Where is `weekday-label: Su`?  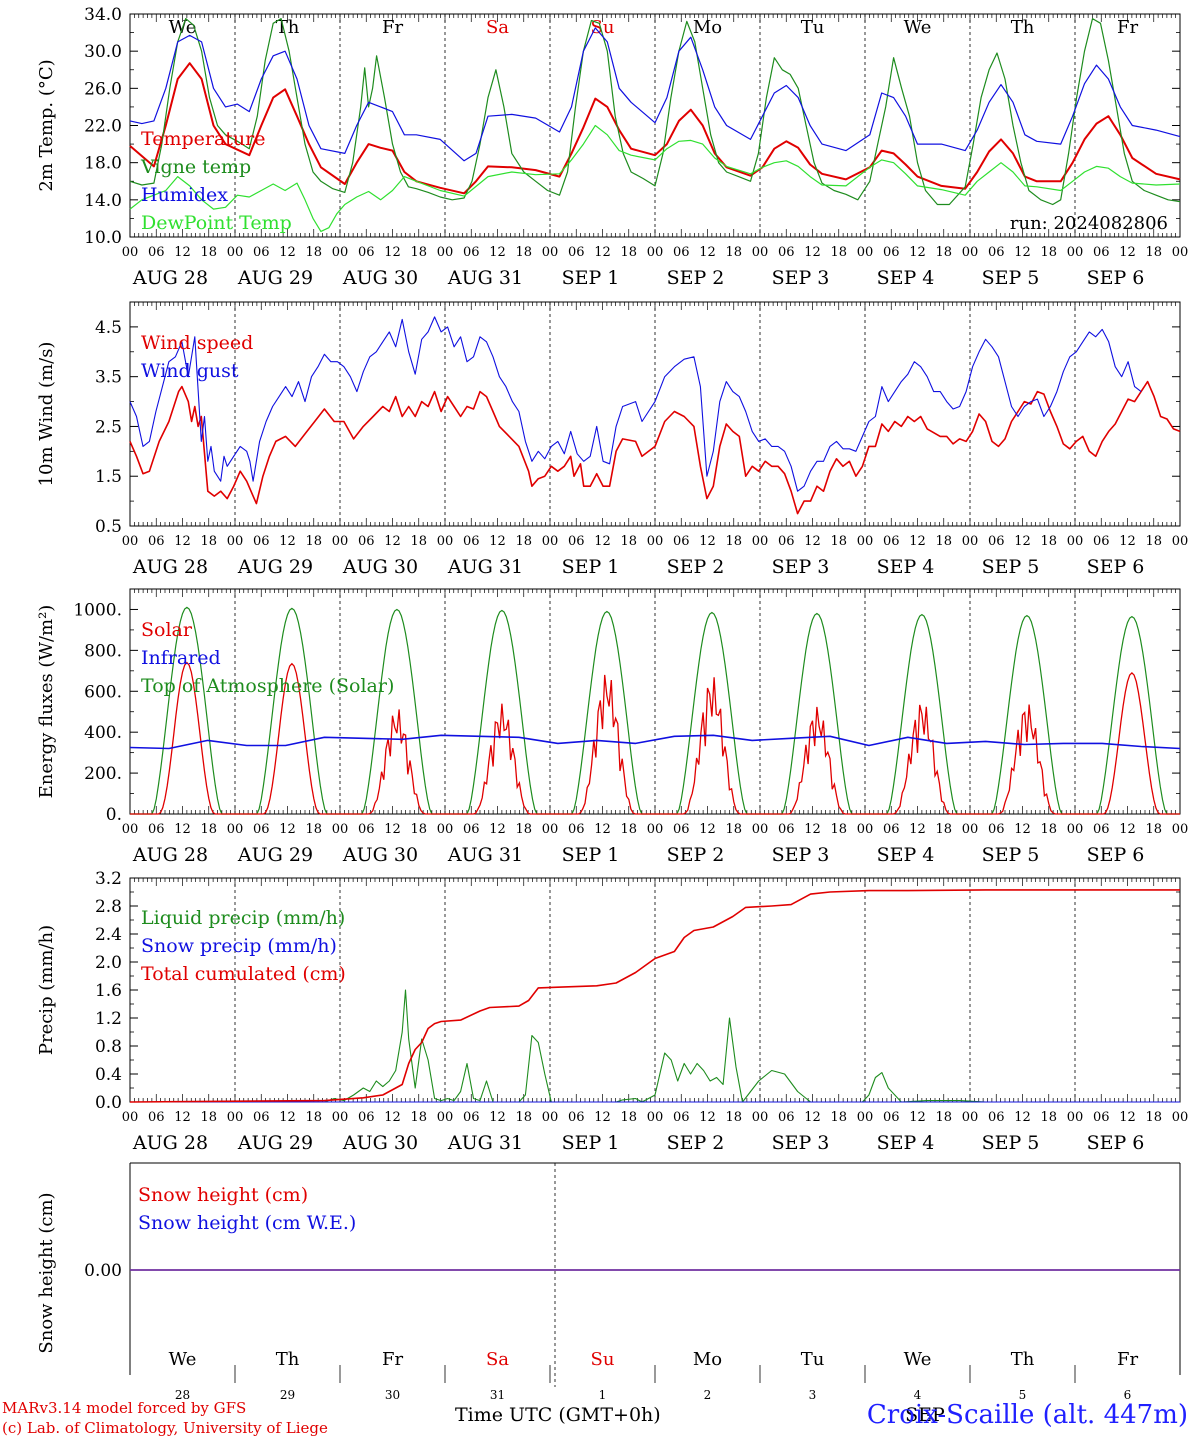 weekday-label: Su is located at coordinates (603, 1359).